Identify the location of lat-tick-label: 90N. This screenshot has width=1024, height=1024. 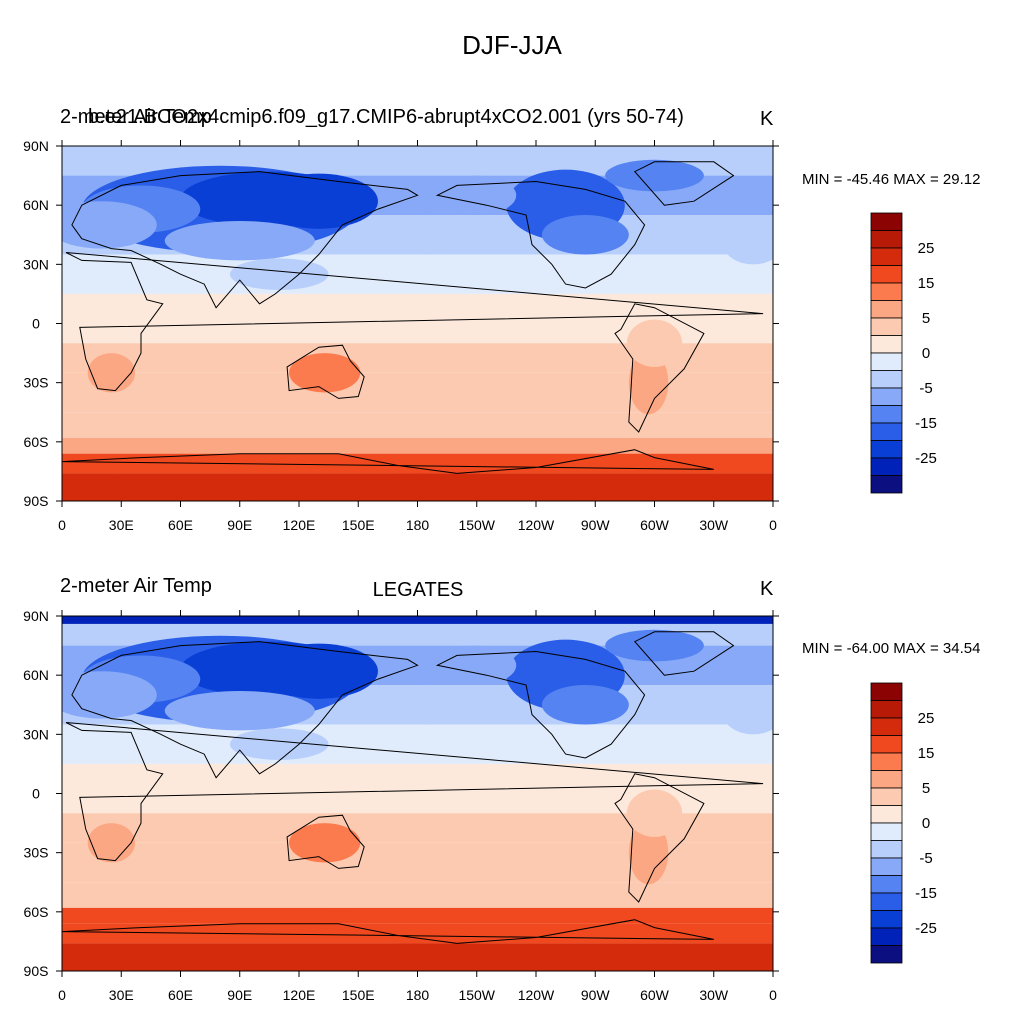
(36, 146).